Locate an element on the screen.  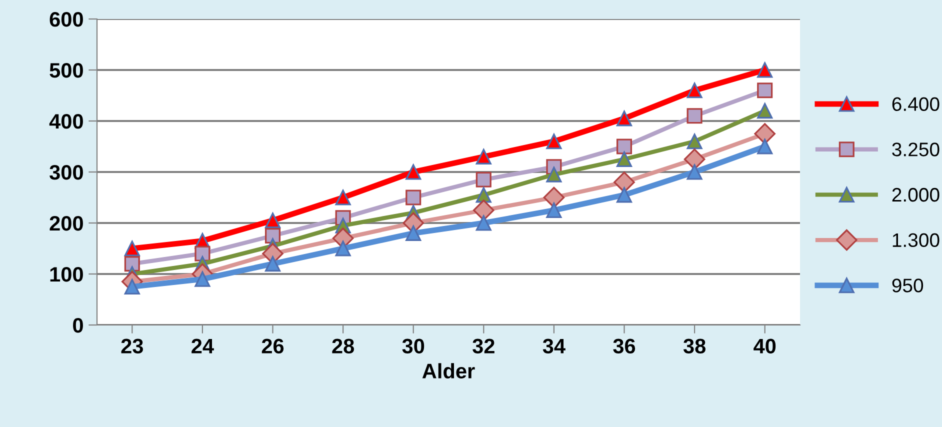
x-tick-label: 23 is located at coordinates (132, 346).